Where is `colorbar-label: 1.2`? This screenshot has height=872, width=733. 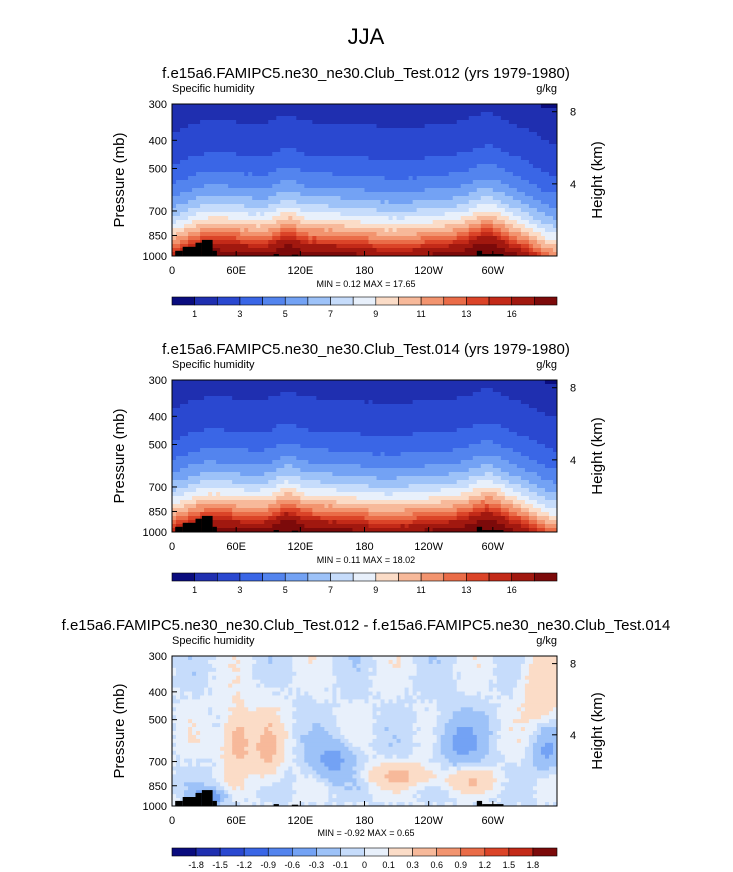 colorbar-label: 1.2 is located at coordinates (485, 865).